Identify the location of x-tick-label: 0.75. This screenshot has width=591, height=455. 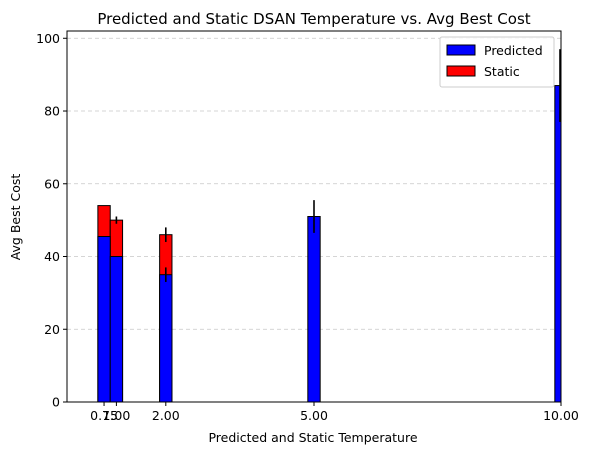
(104, 415).